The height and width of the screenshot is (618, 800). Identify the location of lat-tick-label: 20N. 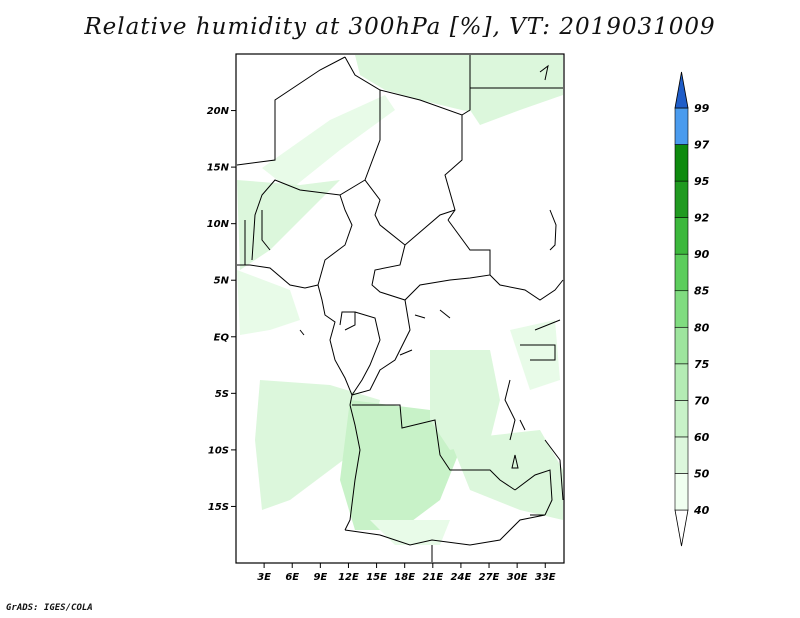
(218, 111).